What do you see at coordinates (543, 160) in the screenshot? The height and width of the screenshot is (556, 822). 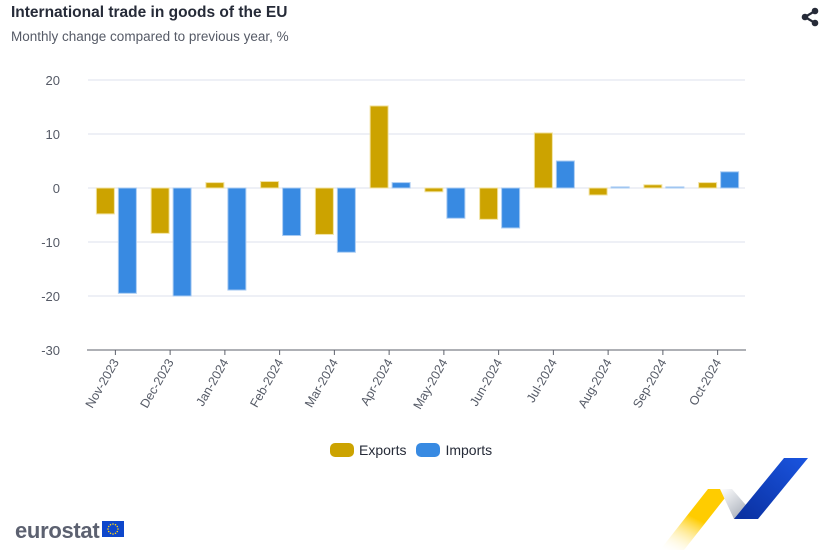 I see `bar-exports-jul-2024` at bounding box center [543, 160].